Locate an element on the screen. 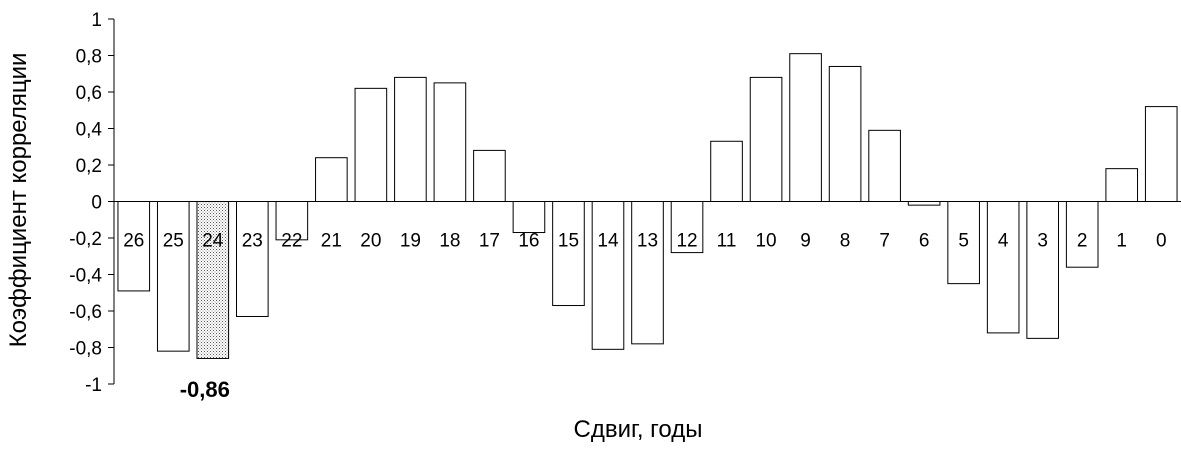 This screenshot has height=451, width=1181. x-category-label: 7 is located at coordinates (884, 241).